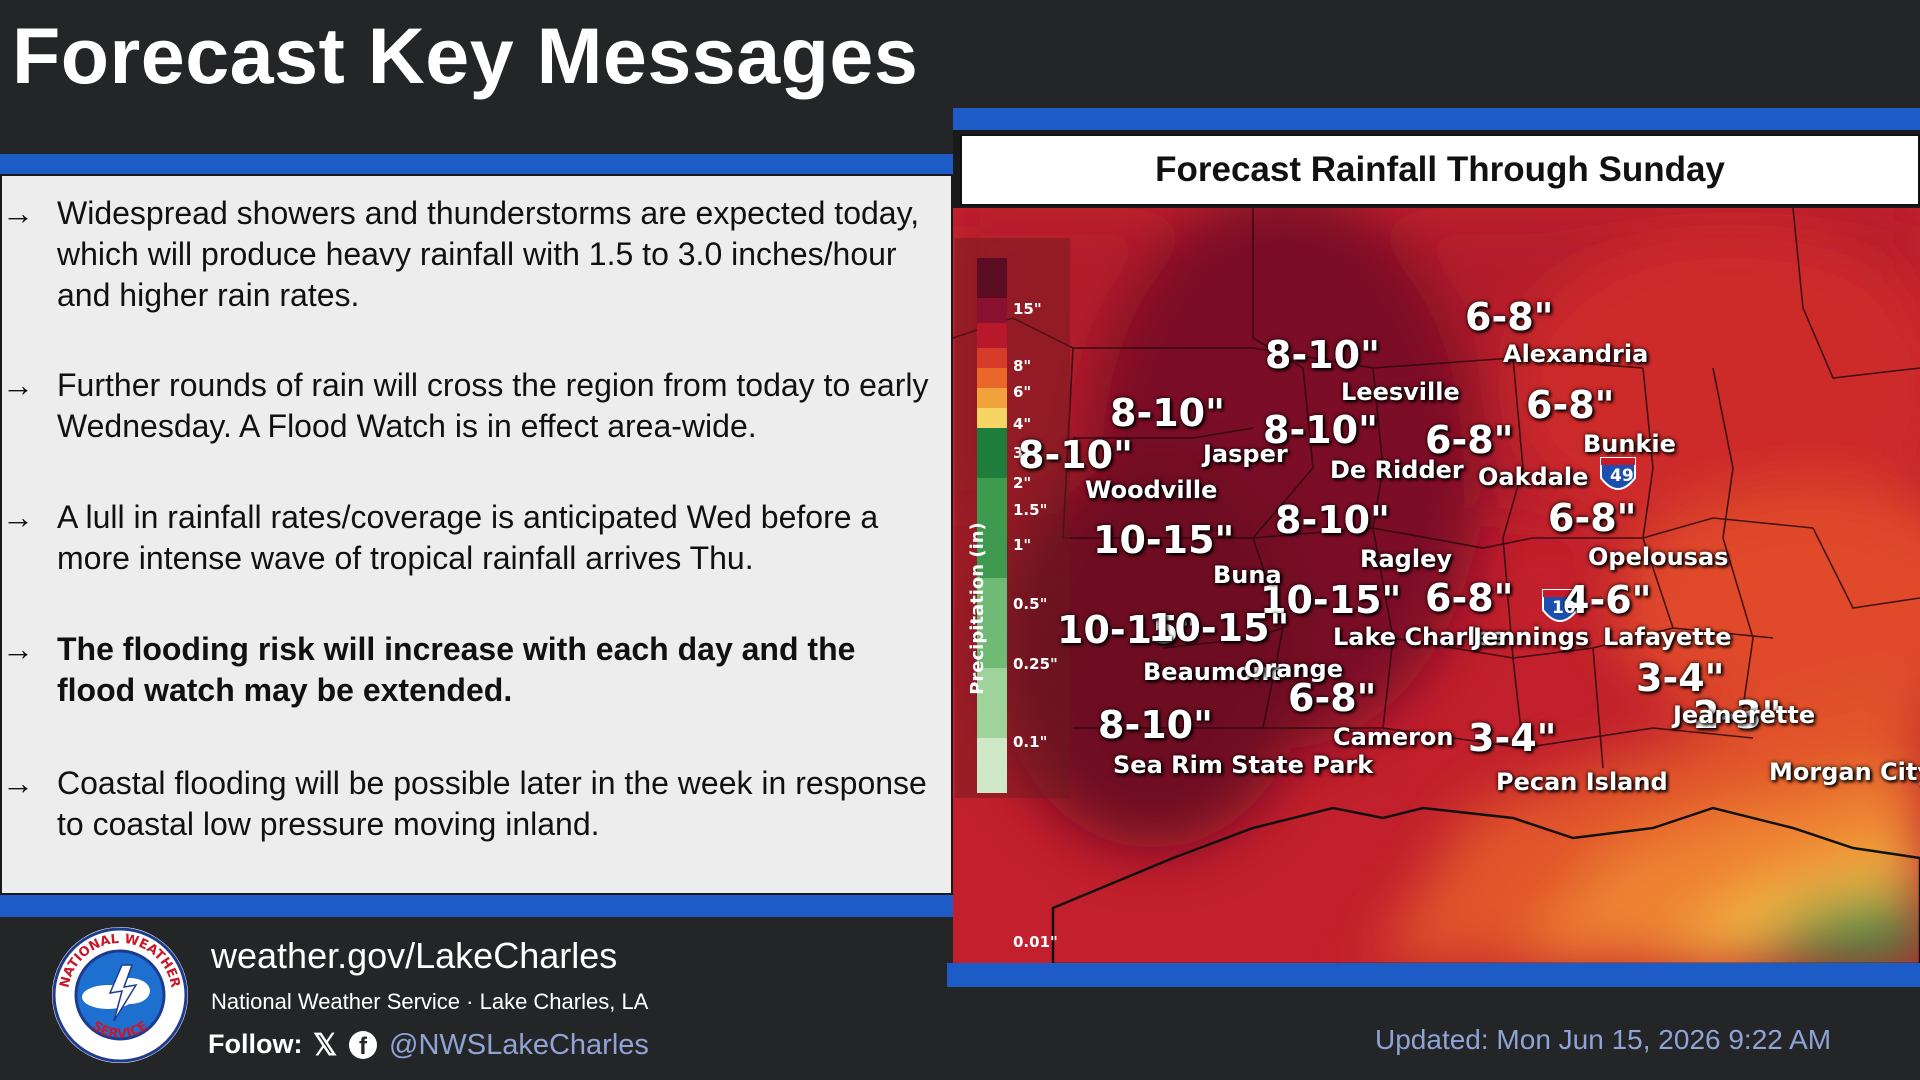 The width and height of the screenshot is (1920, 1080). What do you see at coordinates (1035, 942) in the screenshot?
I see `legend-tick: 0.01"` at bounding box center [1035, 942].